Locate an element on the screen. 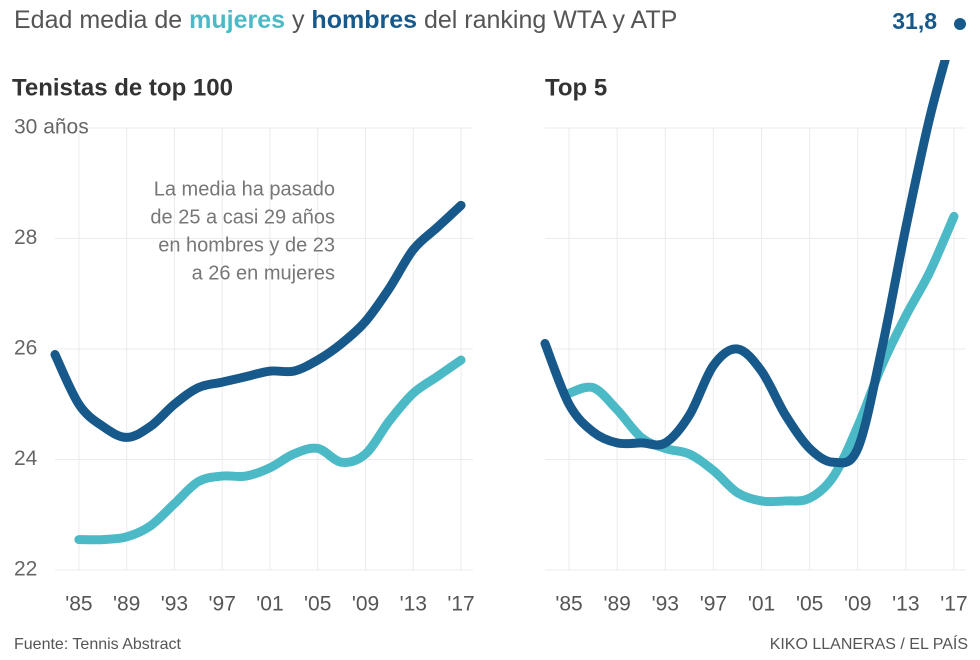  title-part: del ranking WTA y ATP is located at coordinates (547, 20).